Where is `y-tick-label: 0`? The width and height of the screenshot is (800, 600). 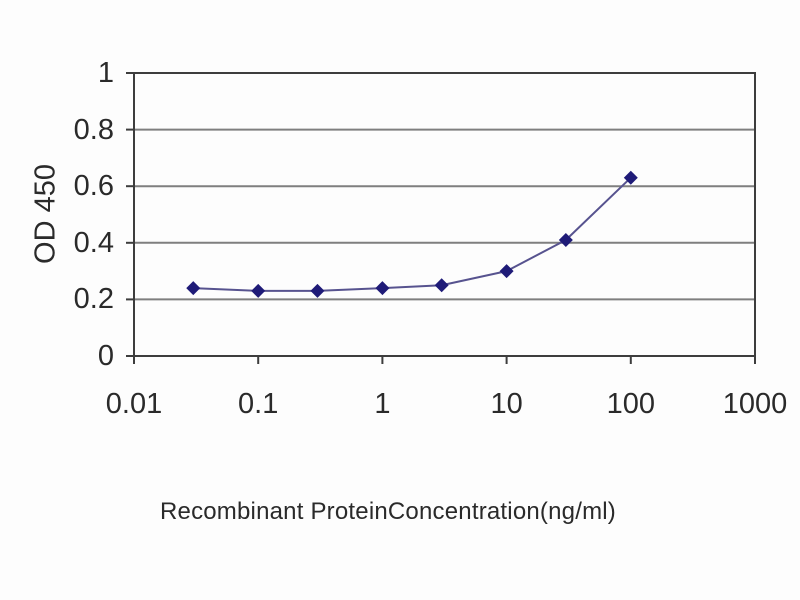 y-tick-label: 0 is located at coordinates (105, 356).